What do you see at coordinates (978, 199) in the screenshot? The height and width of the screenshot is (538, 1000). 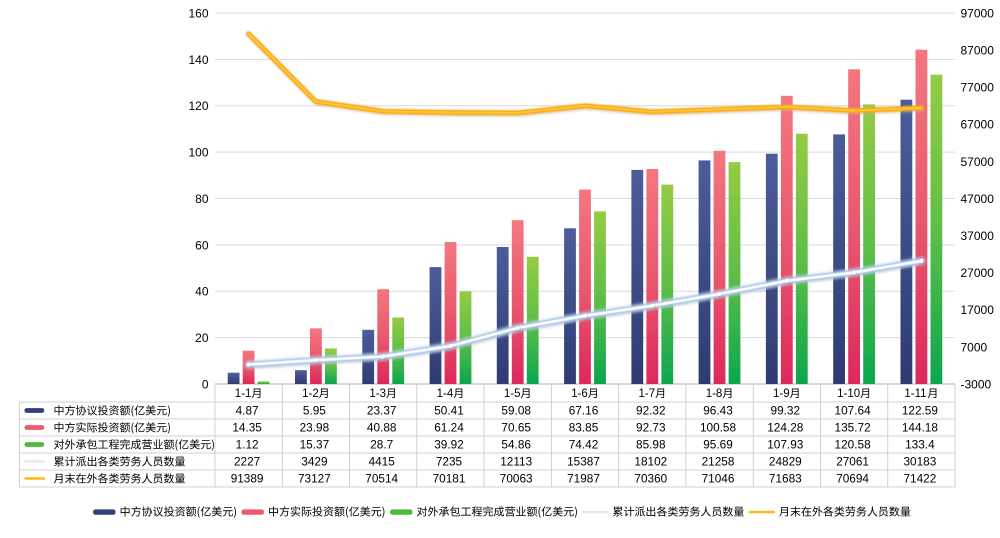 I see `svg-text: 47000` at bounding box center [978, 199].